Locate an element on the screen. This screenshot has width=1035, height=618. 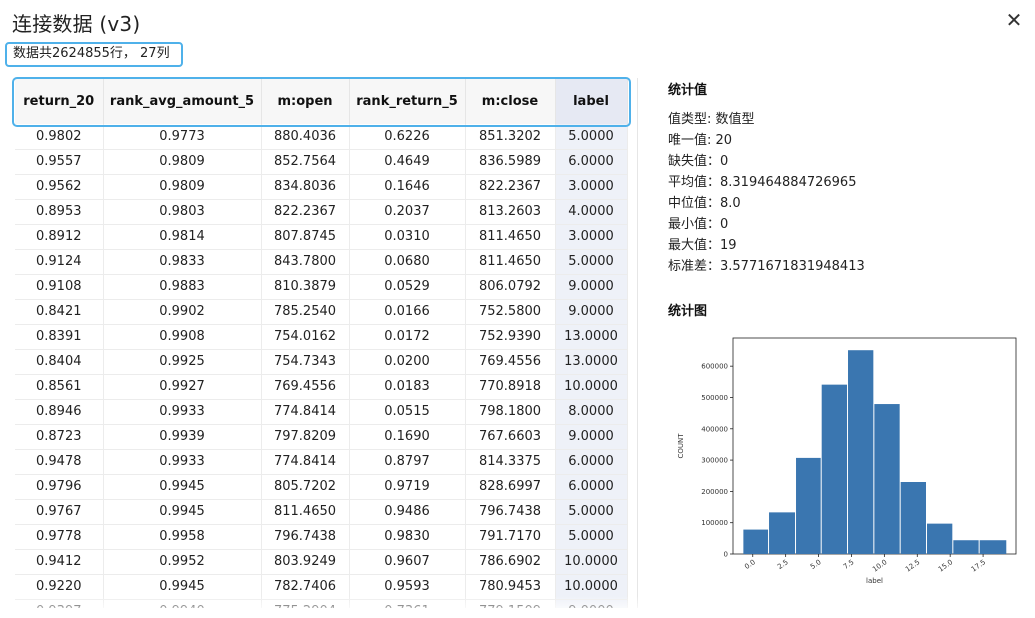
table-row: 0.9562 0.9809 834.8036 0.1646 822.2367 3.0000 is located at coordinates (321, 187).